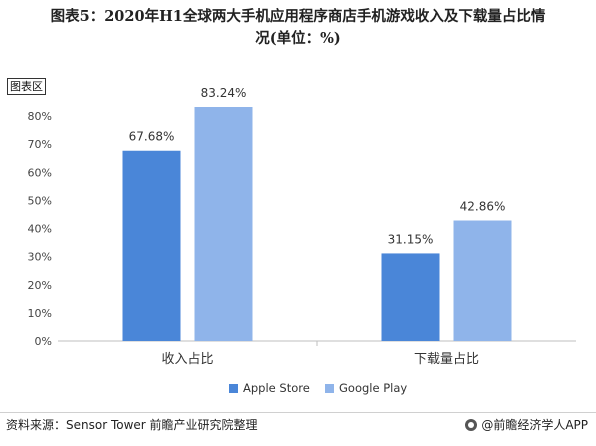 This screenshot has height=446, width=596. Describe the element at coordinates (40, 144) in the screenshot. I see `y-tick-label: 70%` at that location.